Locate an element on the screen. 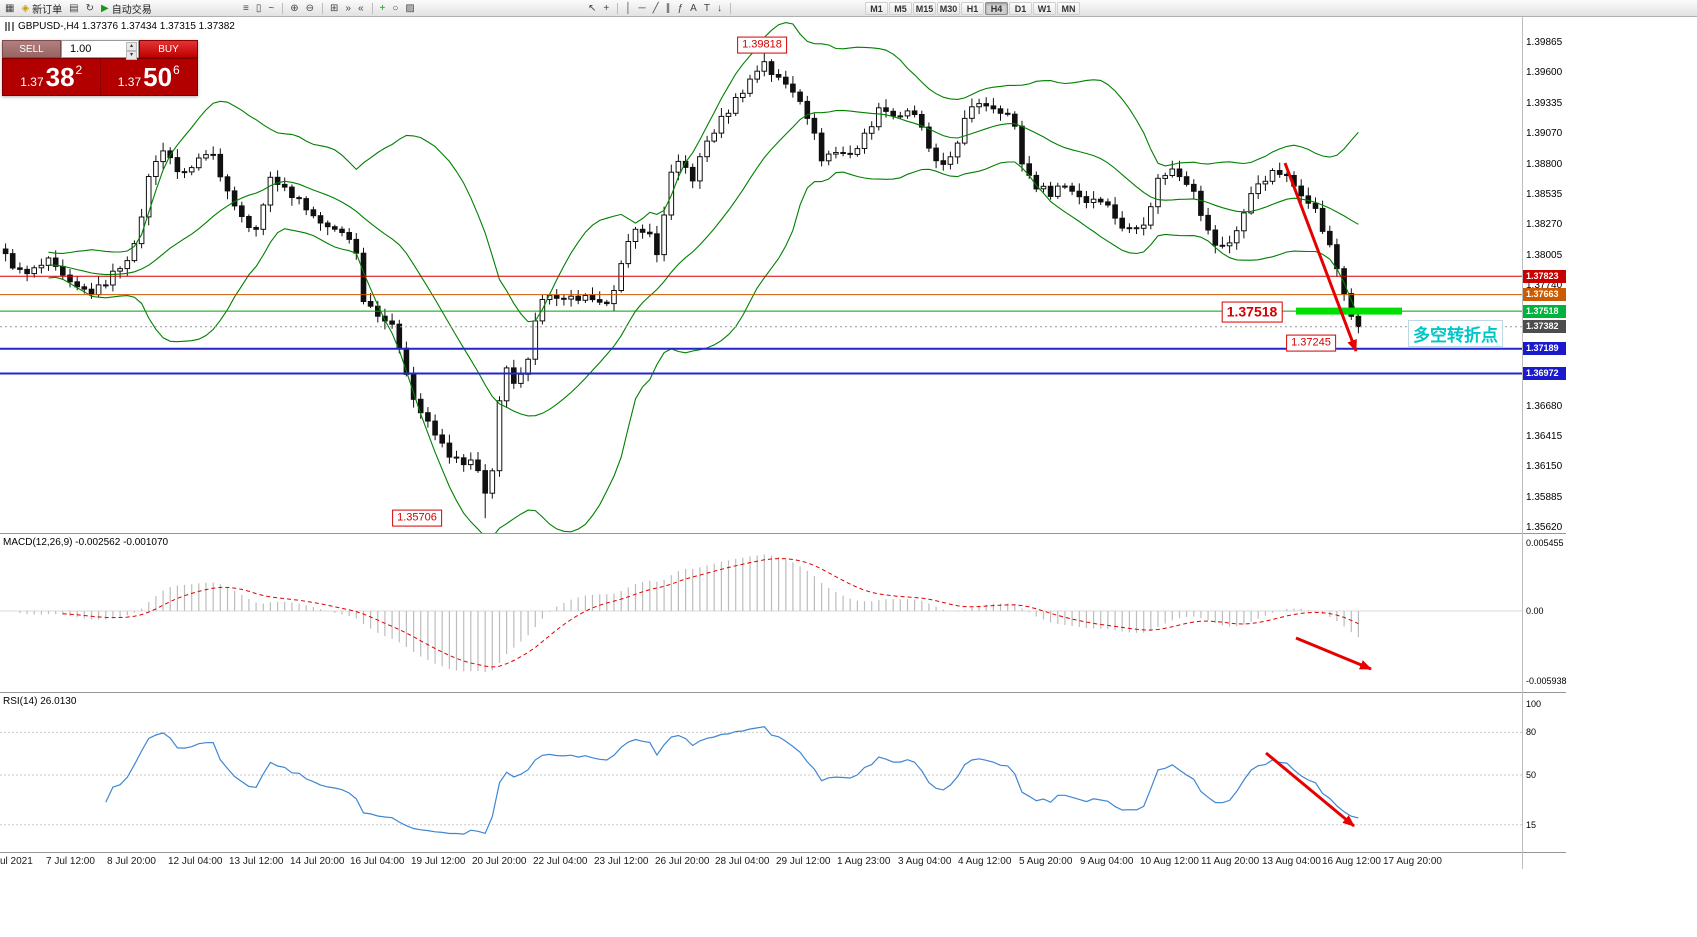 Image resolution: width=1697 pixels, height=937 pixels. price-axis-label: 1.36415 is located at coordinates (1544, 436).